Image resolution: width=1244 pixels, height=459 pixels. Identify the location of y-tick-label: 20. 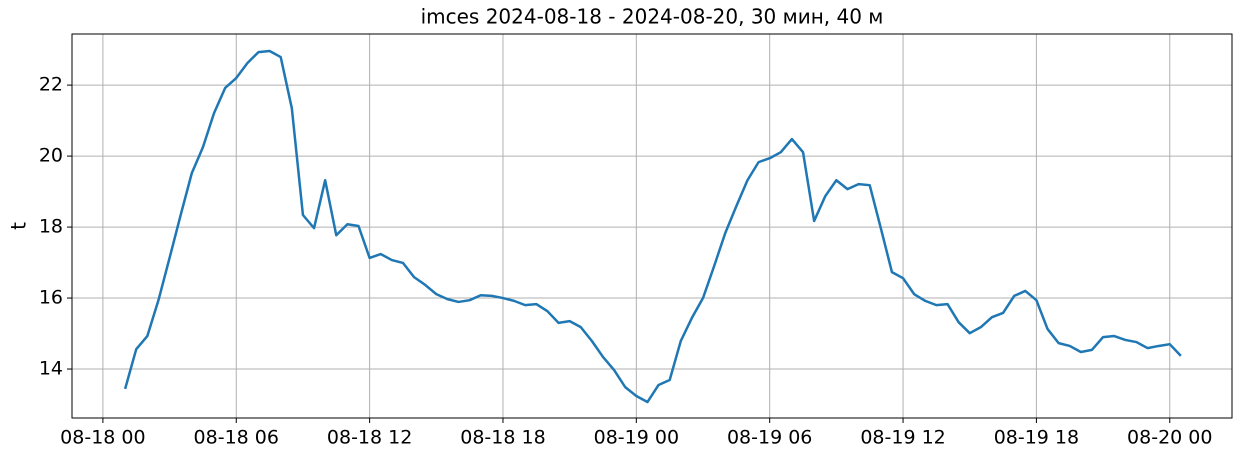
(51, 156).